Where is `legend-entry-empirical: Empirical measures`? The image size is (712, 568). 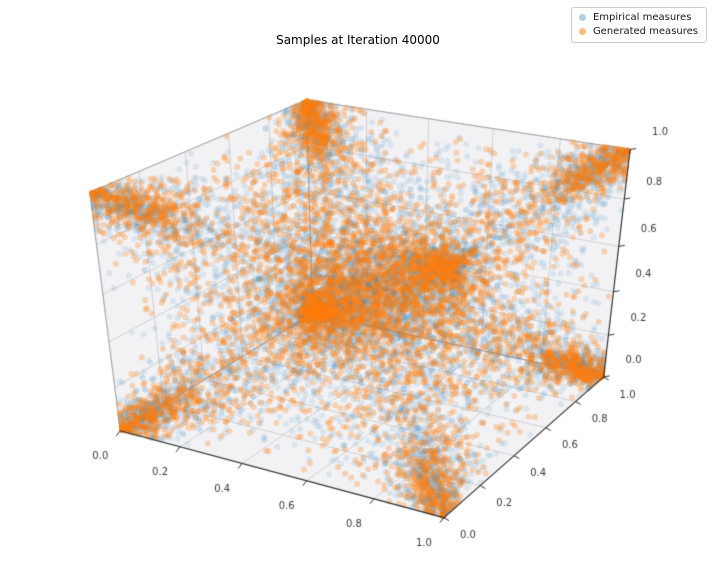 legend-entry-empirical: Empirical measures is located at coordinates (638, 17).